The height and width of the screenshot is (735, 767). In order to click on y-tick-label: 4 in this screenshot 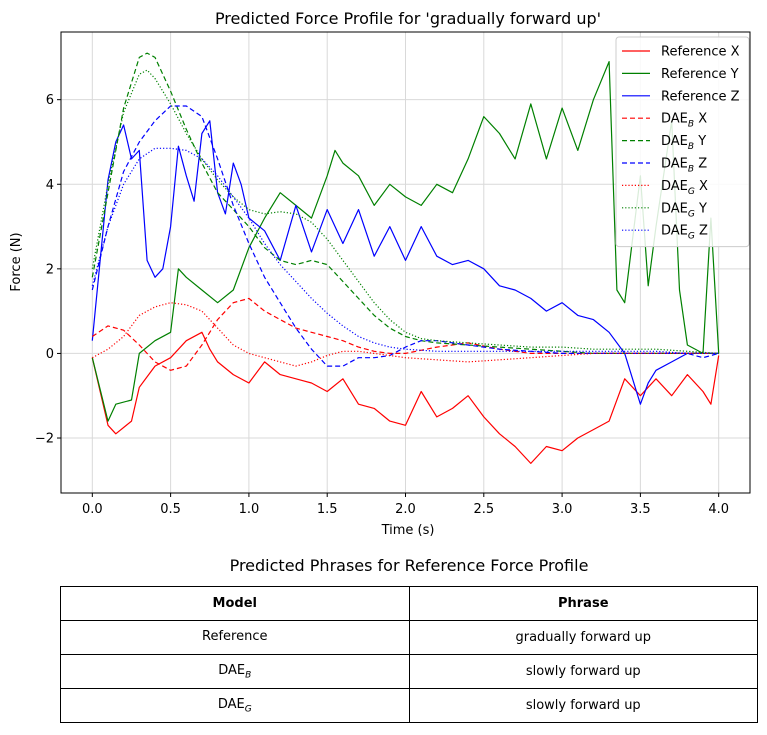, I will do `click(50, 185)`.